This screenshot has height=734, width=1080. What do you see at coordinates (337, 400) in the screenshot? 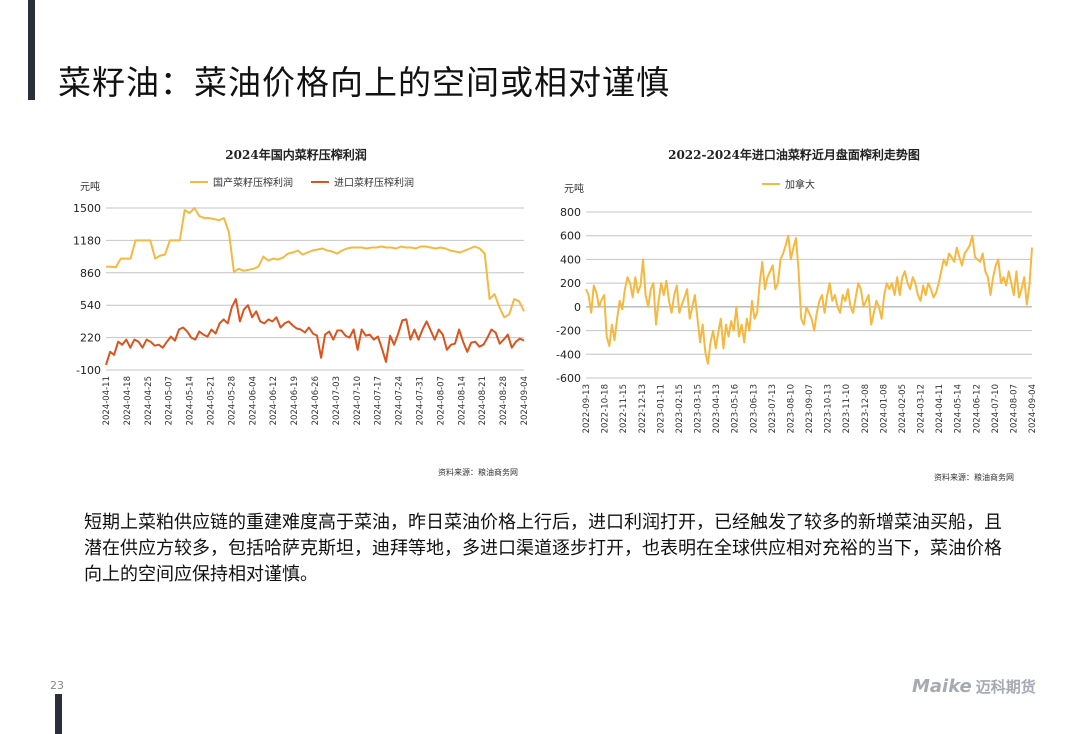
I see `x-tick-label: 2024-07-03` at bounding box center [337, 400].